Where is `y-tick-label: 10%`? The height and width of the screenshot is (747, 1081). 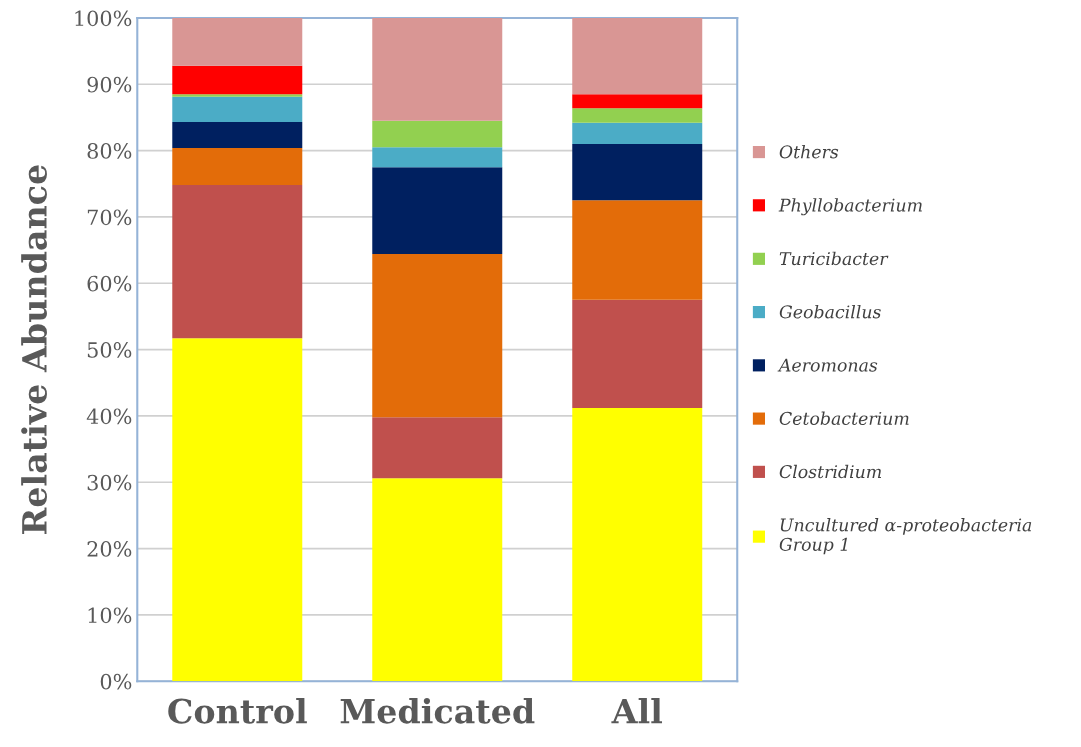
y-tick-label: 10% is located at coordinates (110, 615).